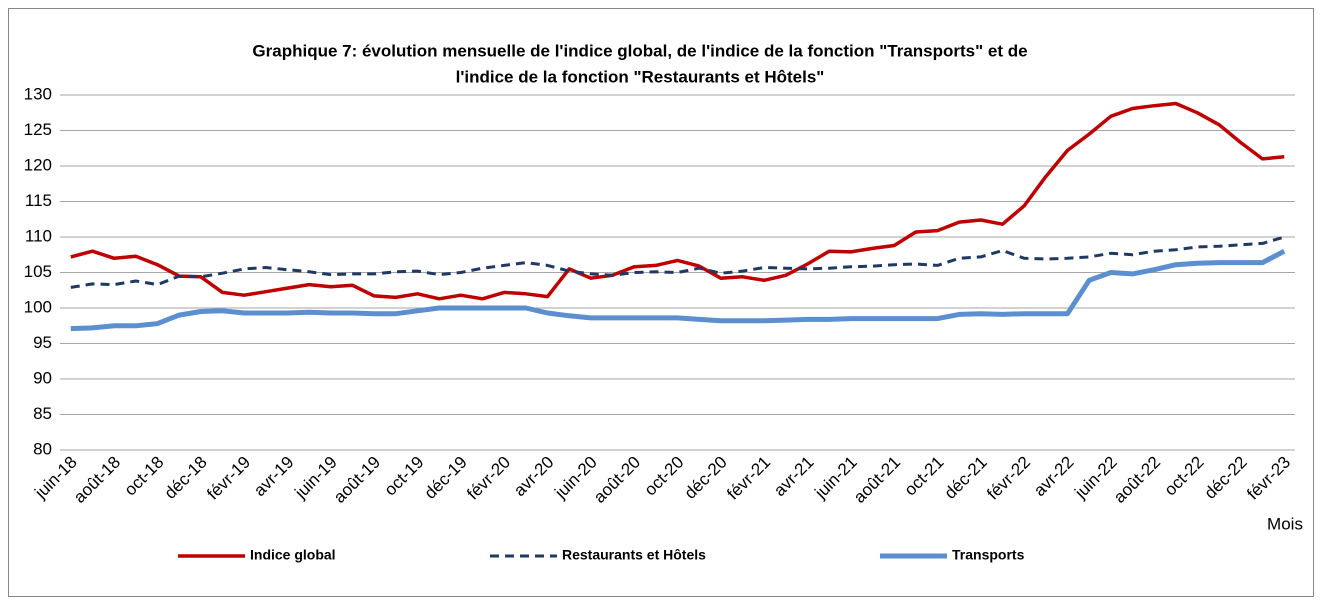 This screenshot has height=605, width=1322. What do you see at coordinates (42, 413) in the screenshot?
I see `y-tick-label: 85` at bounding box center [42, 413].